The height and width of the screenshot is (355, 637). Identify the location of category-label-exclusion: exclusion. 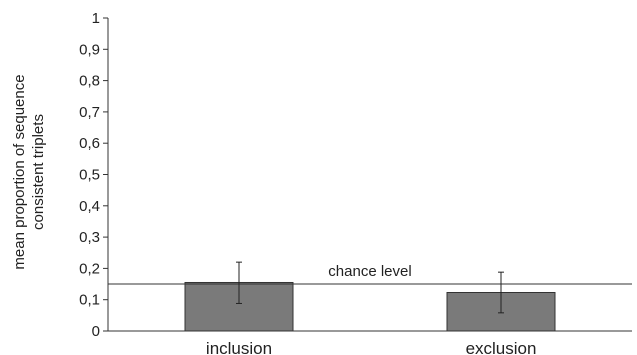
(501, 347).